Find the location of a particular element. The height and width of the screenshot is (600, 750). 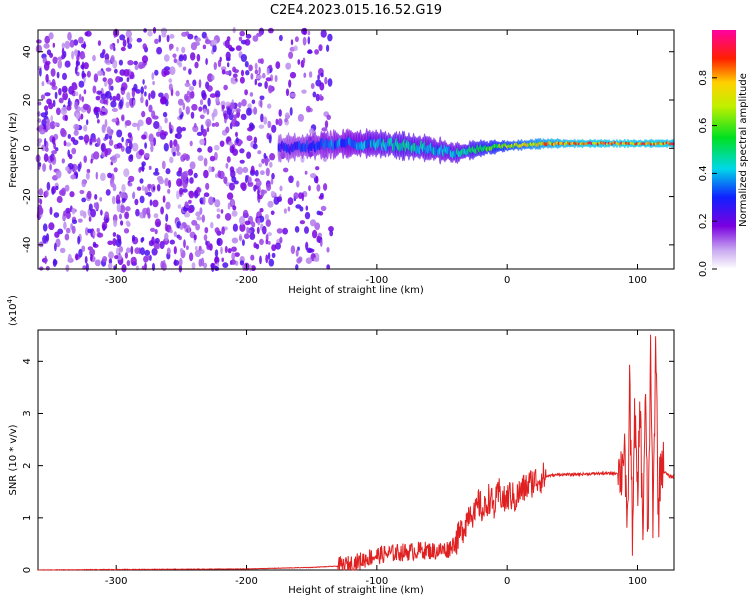

y-tick-label: 4 is located at coordinates (27, 361).